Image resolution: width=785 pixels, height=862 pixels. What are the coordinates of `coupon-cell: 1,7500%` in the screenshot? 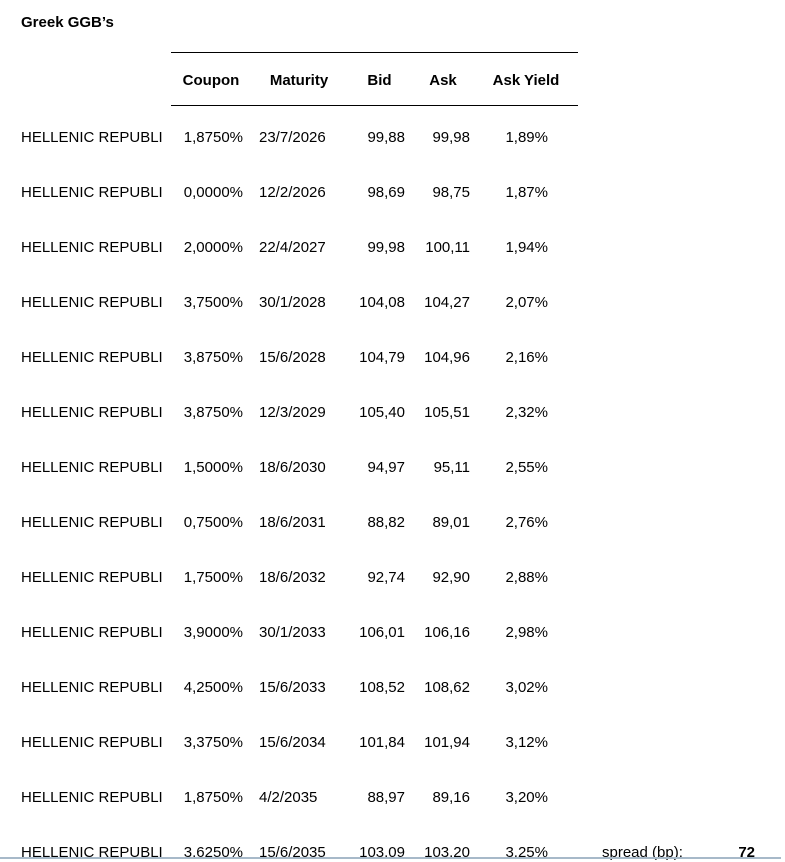 It's located at (213, 577).